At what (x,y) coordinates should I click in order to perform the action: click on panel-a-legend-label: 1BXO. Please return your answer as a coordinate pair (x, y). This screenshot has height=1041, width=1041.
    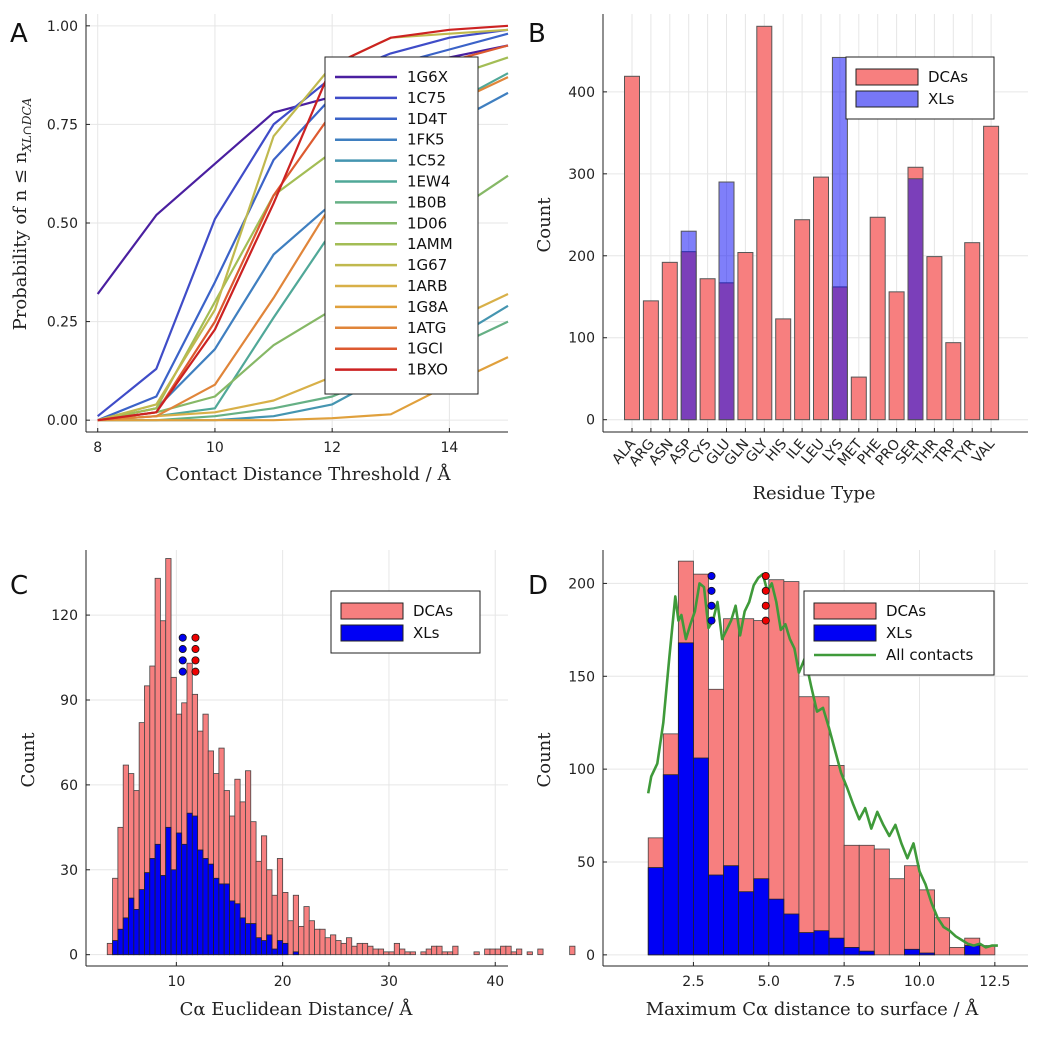
    Looking at the image, I should click on (427, 370).